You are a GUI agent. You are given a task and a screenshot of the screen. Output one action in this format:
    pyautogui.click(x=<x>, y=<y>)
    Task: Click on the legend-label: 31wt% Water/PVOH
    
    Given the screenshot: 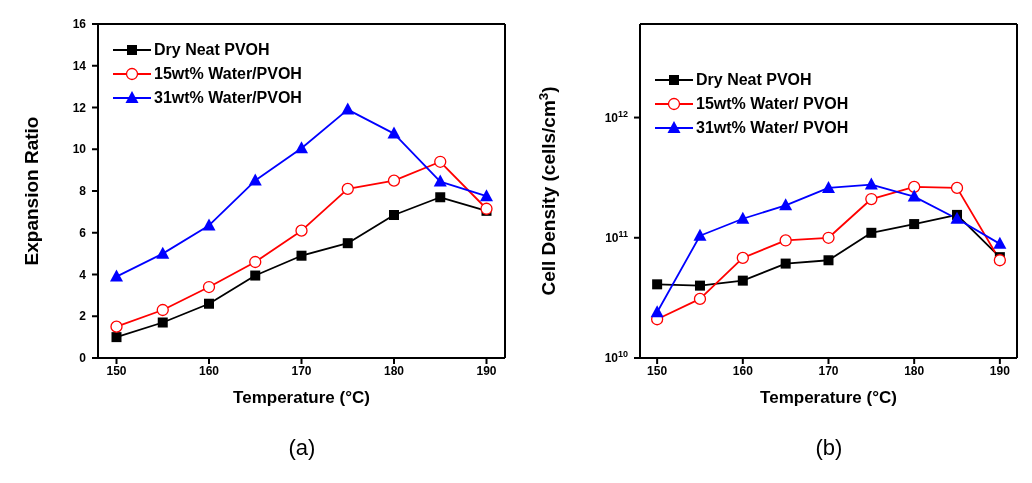 What is the action you would take?
    pyautogui.click(x=228, y=98)
    